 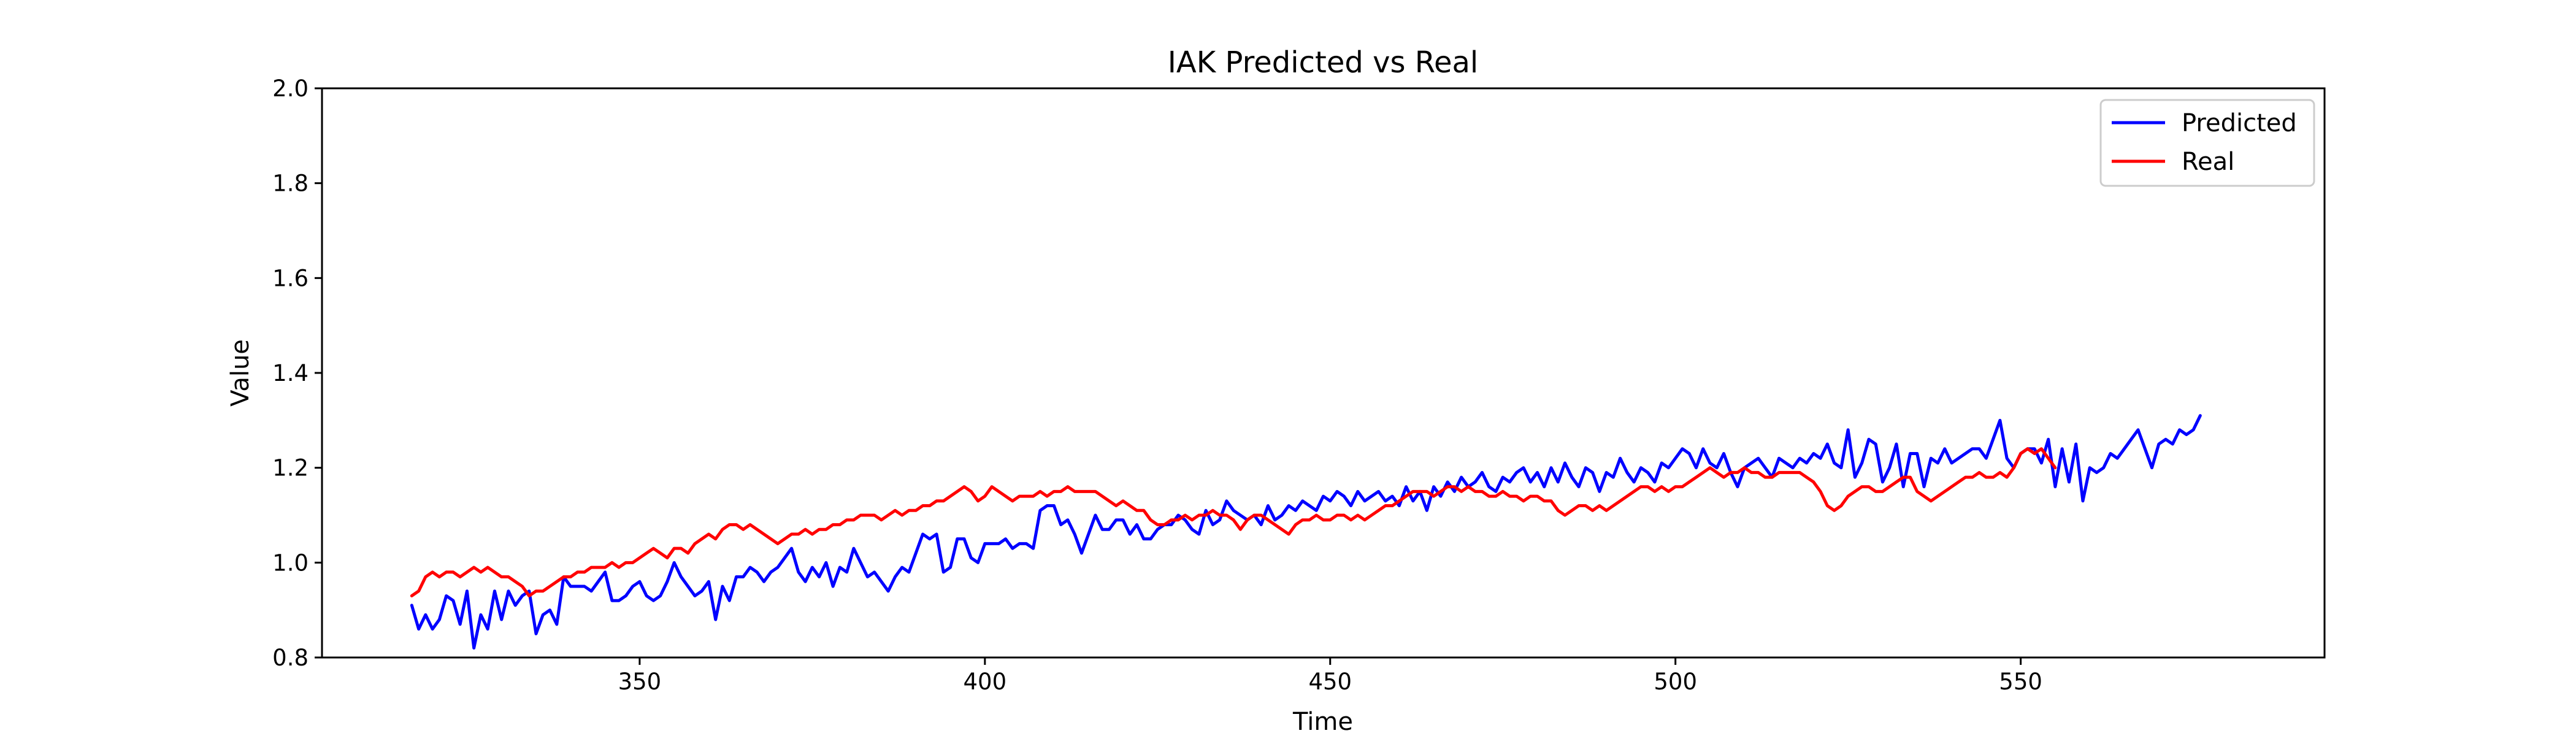 What do you see at coordinates (290, 88) in the screenshot?
I see `y-tick-label: 2.0` at bounding box center [290, 88].